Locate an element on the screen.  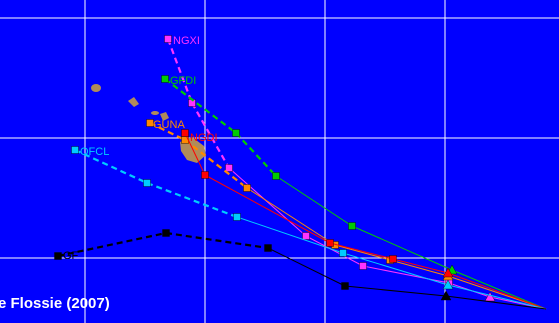
island-maui is located at coordinates (164, 116).